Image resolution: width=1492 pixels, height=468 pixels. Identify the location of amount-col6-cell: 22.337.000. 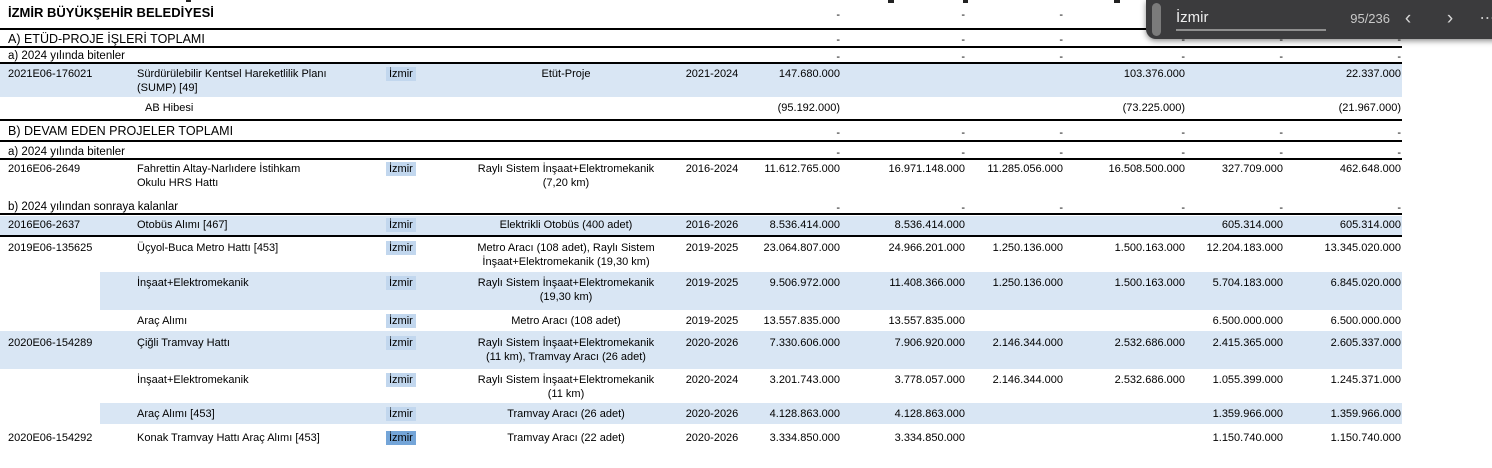
(1373, 74).